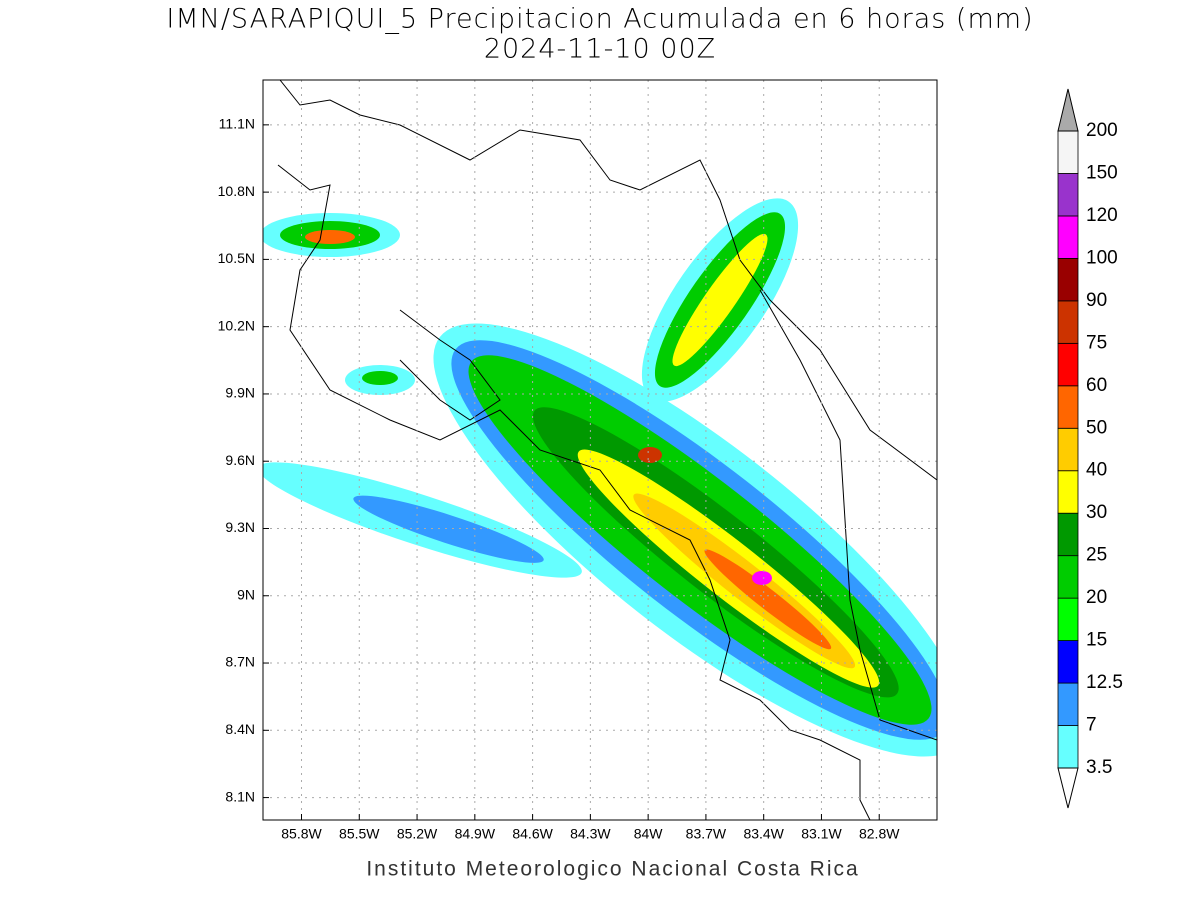 The height and width of the screenshot is (900, 1200). I want to click on colorbar-under, so click(1068, 788).